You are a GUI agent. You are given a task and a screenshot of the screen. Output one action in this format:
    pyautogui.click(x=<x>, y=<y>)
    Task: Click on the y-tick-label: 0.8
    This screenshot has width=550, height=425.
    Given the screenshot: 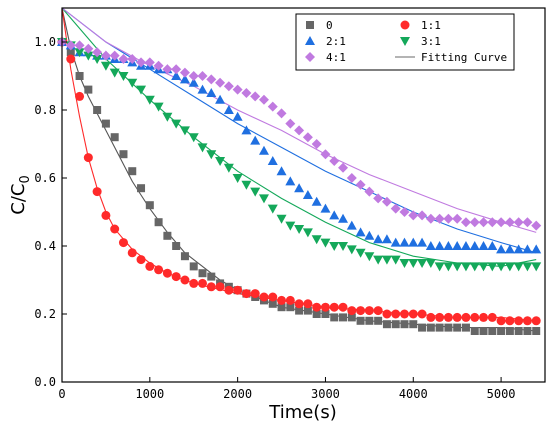 What is the action you would take?
    pyautogui.click(x=45, y=110)
    